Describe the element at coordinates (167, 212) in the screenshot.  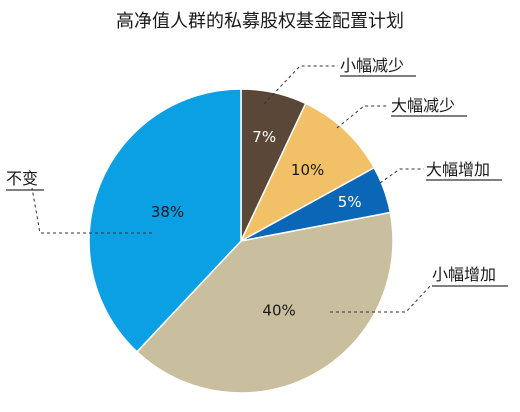
I see `pie-value-label-5: 38%` at that location.